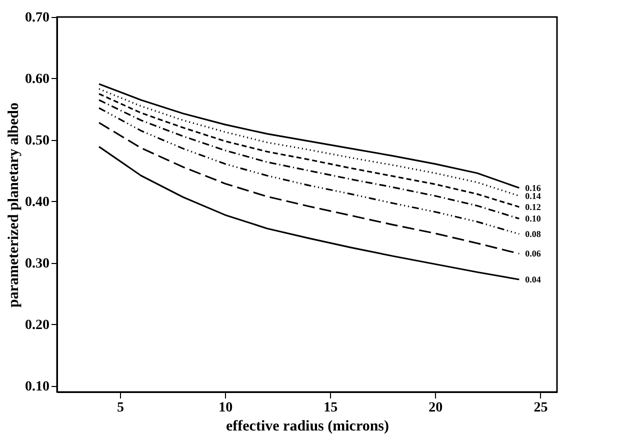 The image size is (619, 435). What do you see at coordinates (435, 408) in the screenshot?
I see `x-tick-label: 20` at bounding box center [435, 408].